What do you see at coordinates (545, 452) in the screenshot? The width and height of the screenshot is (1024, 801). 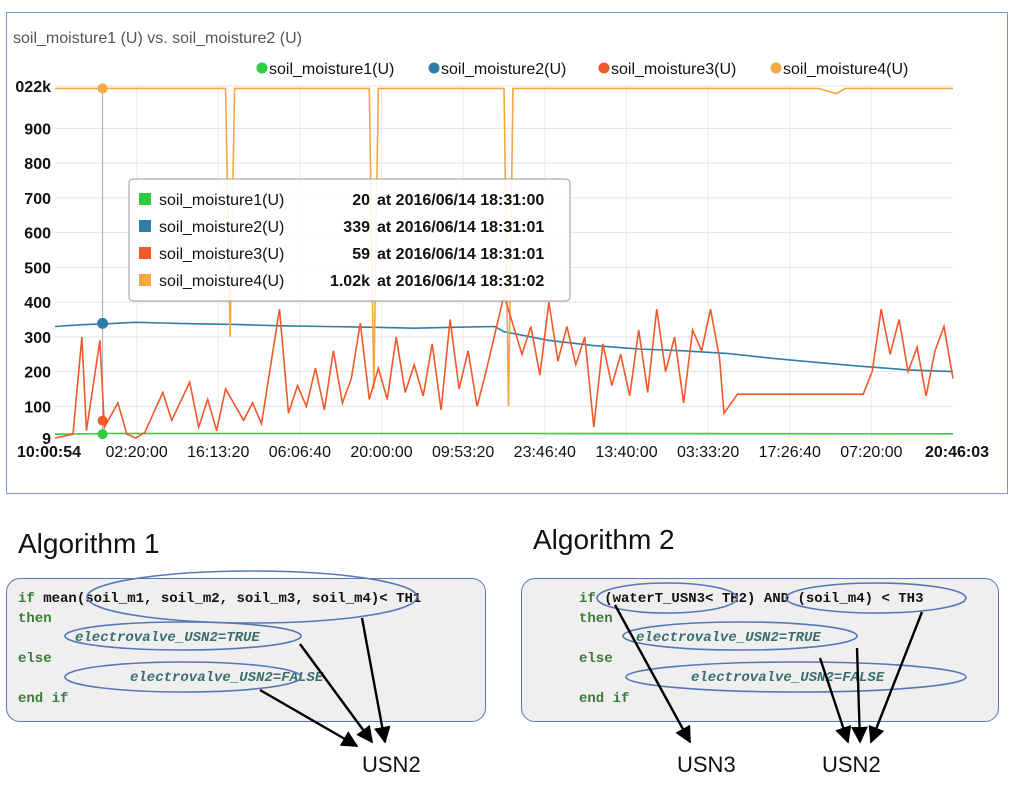 I see `x-tick-label: 23:46:40` at bounding box center [545, 452].